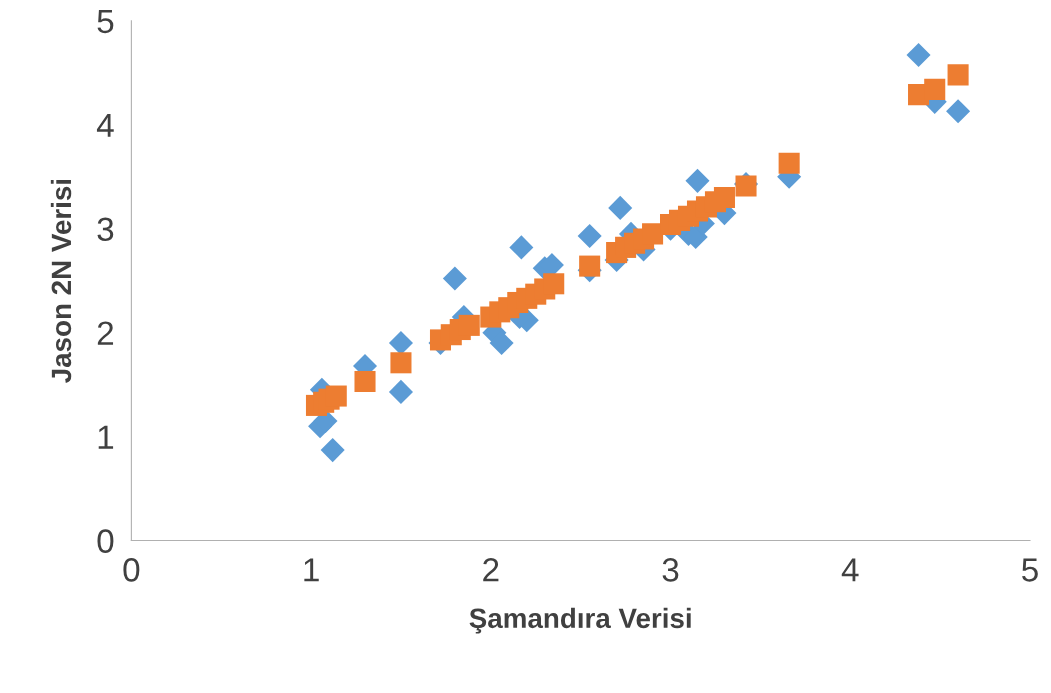 Image resolution: width=1051 pixels, height=693 pixels. I want to click on y-tick-label: 3, so click(105, 229).